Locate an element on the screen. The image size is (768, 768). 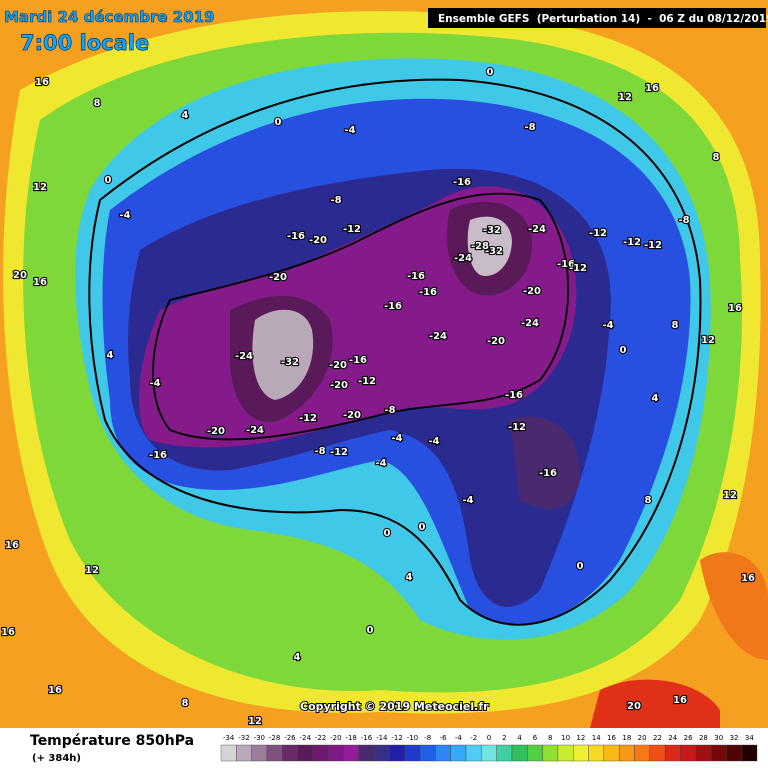
scale-label: 6 is located at coordinates (535, 738).